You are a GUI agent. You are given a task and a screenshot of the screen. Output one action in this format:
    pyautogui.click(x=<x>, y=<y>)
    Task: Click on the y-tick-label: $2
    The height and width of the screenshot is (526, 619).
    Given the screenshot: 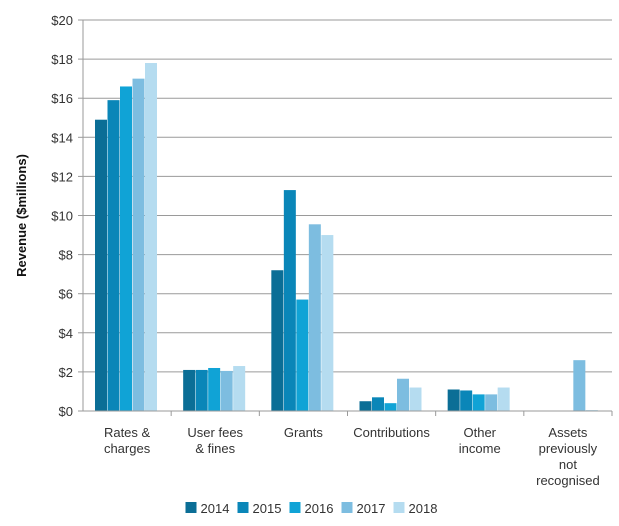 What is the action you would take?
    pyautogui.click(x=66, y=372)
    